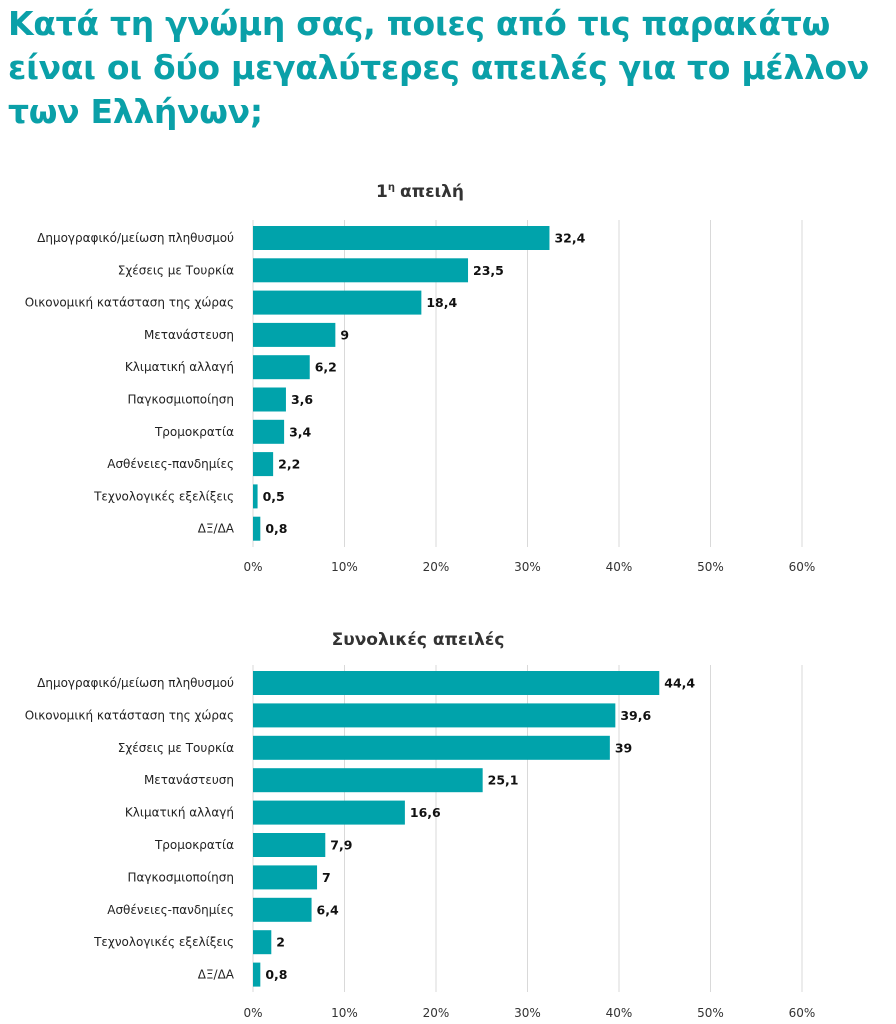 The width and height of the screenshot is (896, 1024). What do you see at coordinates (280, 942) in the screenshot?
I see `value-label: 2` at bounding box center [280, 942].